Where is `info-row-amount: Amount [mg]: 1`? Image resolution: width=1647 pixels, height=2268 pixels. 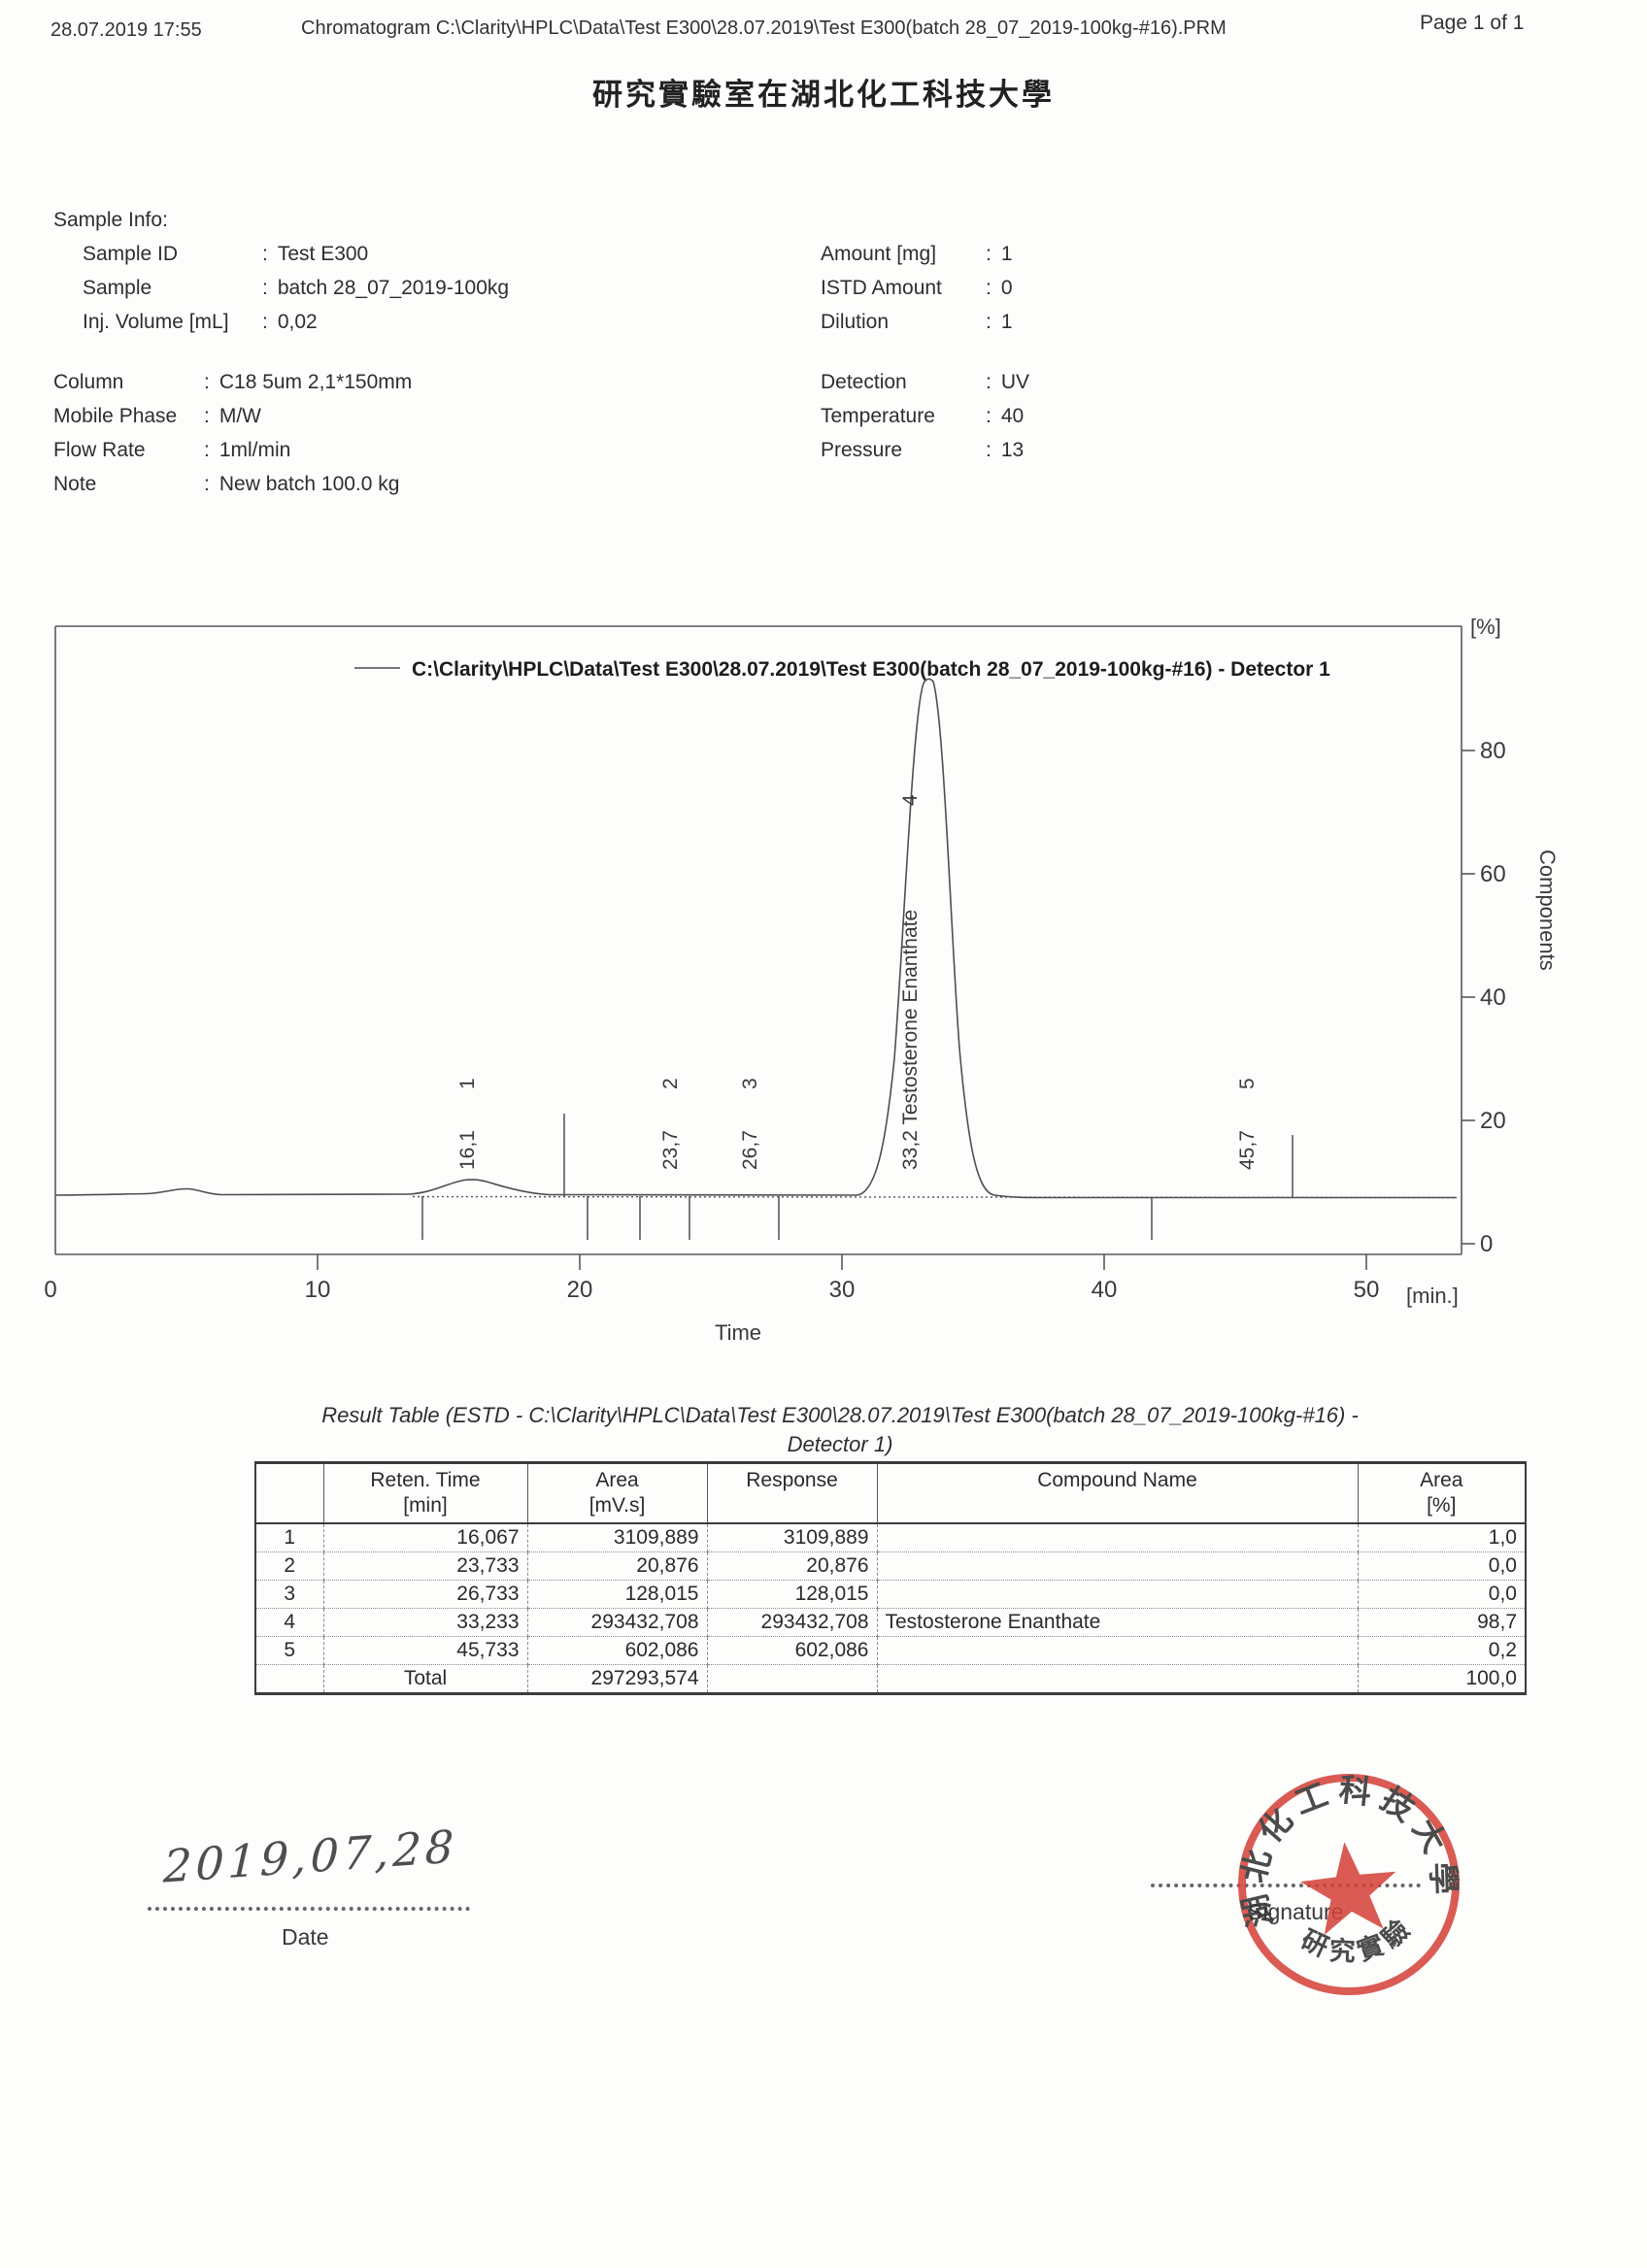
info-row-amount: Amount [mg]: 1 is located at coordinates (917, 254).